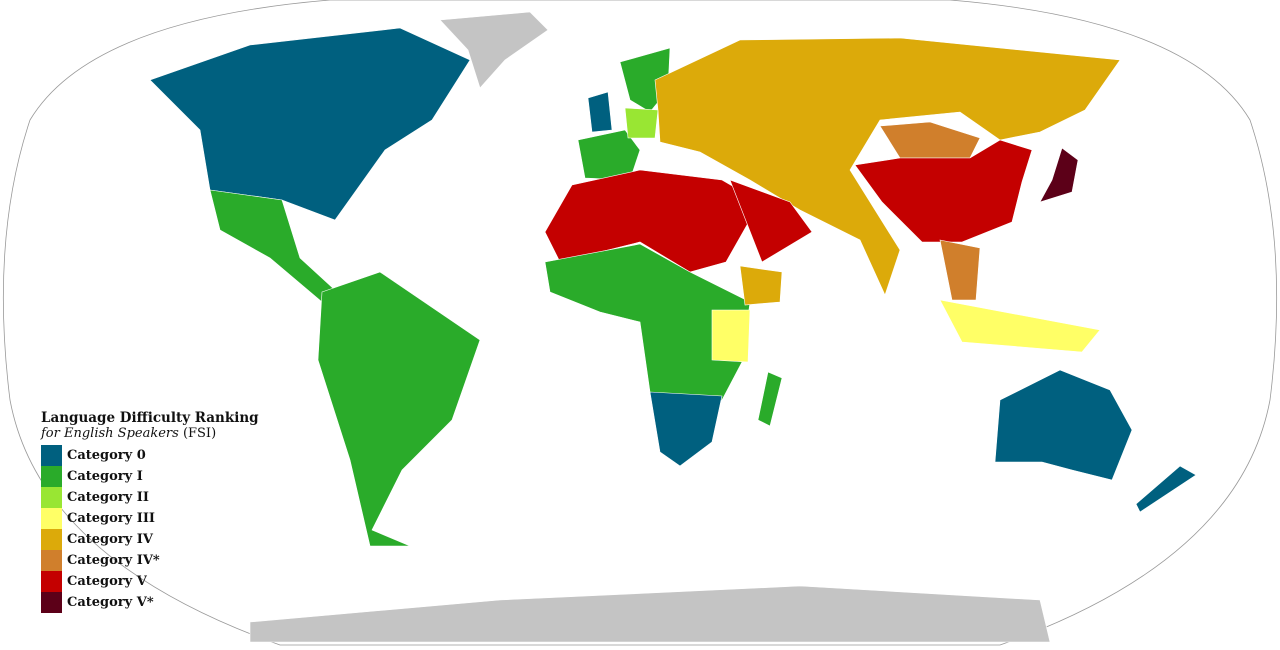 Image resolution: width=1280 pixels, height=650 pixels. Describe the element at coordinates (107, 581) in the screenshot. I see `legend-label: Category V` at that location.